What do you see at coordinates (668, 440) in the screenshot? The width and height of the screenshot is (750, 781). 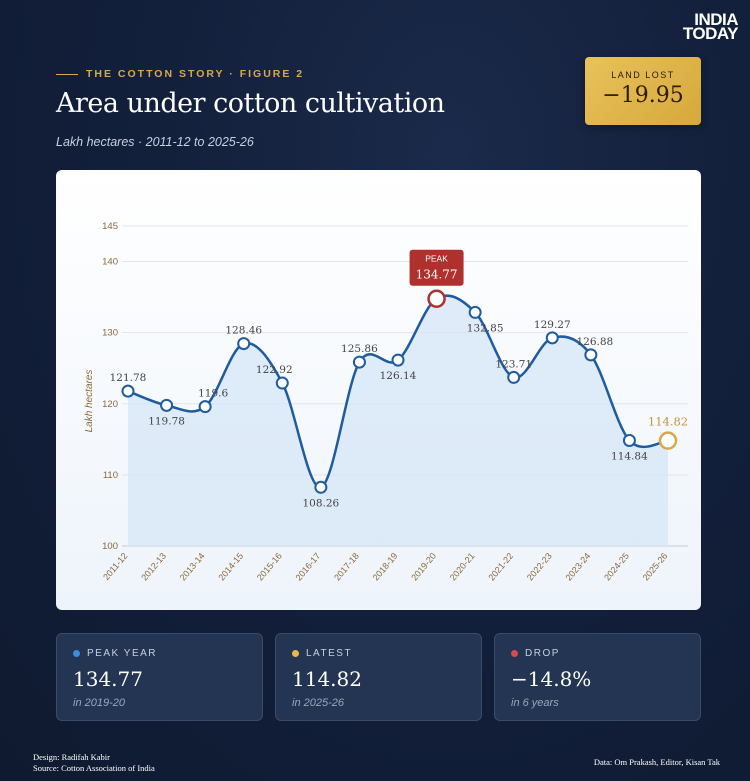 I see `latest-point` at bounding box center [668, 440].